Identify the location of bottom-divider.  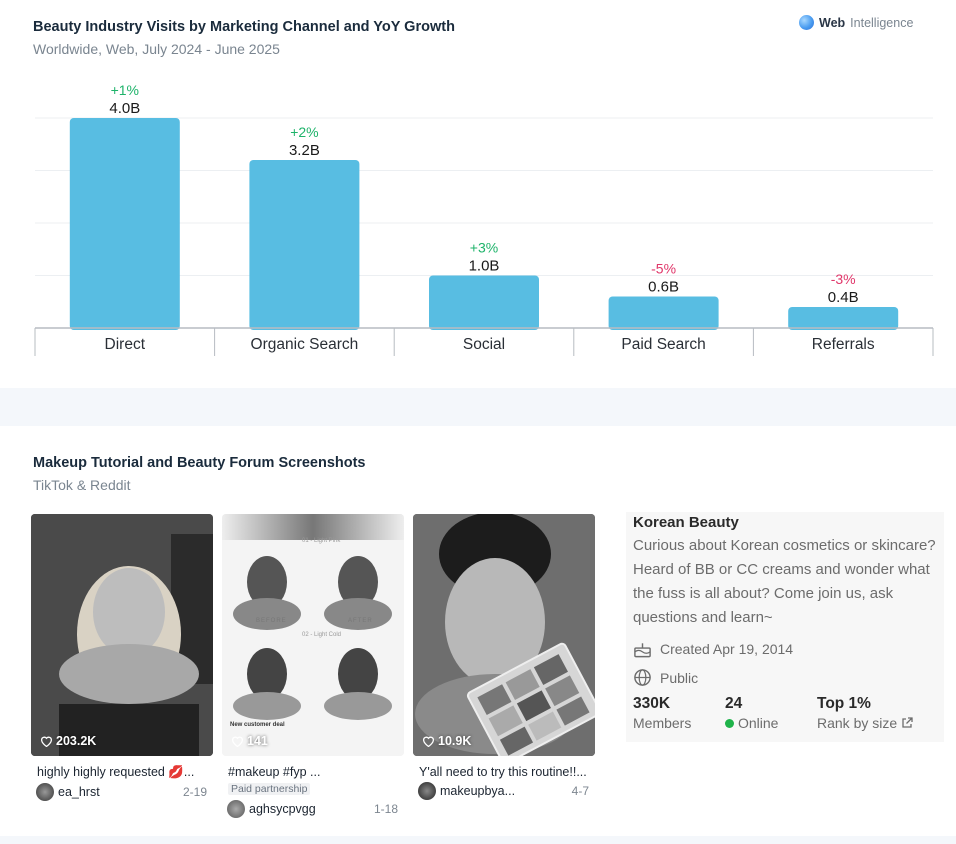
(478, 840).